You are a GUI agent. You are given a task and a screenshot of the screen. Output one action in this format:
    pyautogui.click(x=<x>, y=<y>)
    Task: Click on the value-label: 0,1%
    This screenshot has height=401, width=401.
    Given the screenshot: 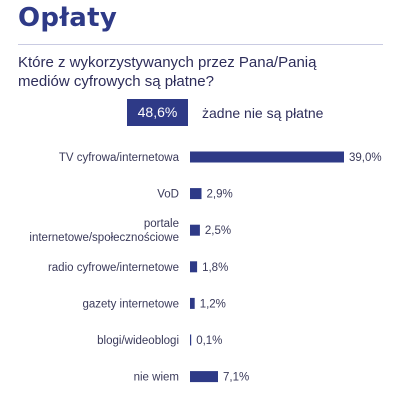 What is the action you would take?
    pyautogui.click(x=209, y=341)
    